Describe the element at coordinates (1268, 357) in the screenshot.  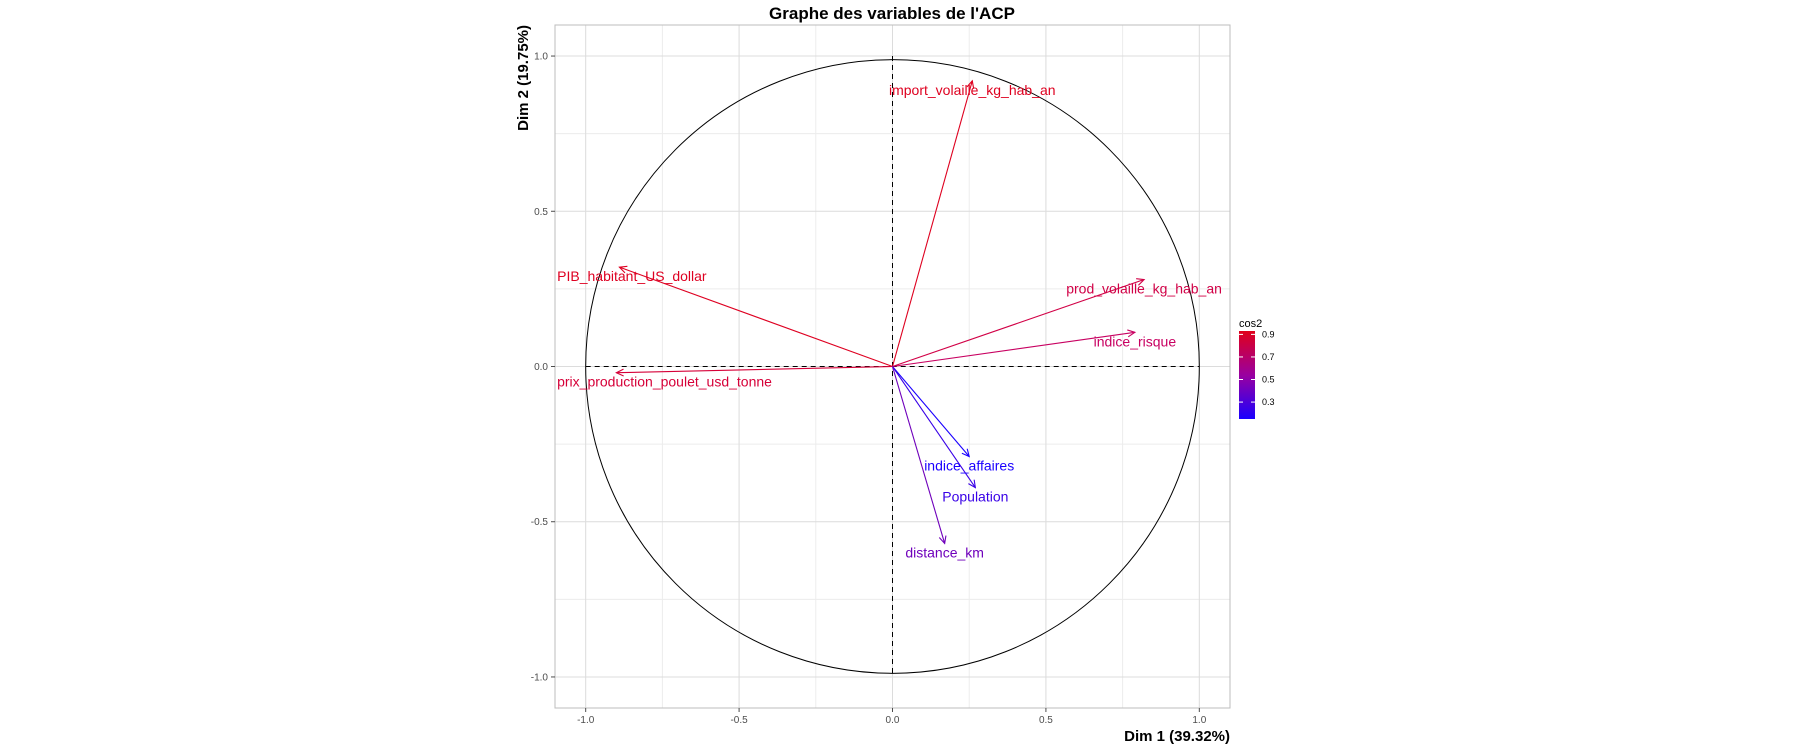
I see `legend-tick-label: 0.7` at that location.